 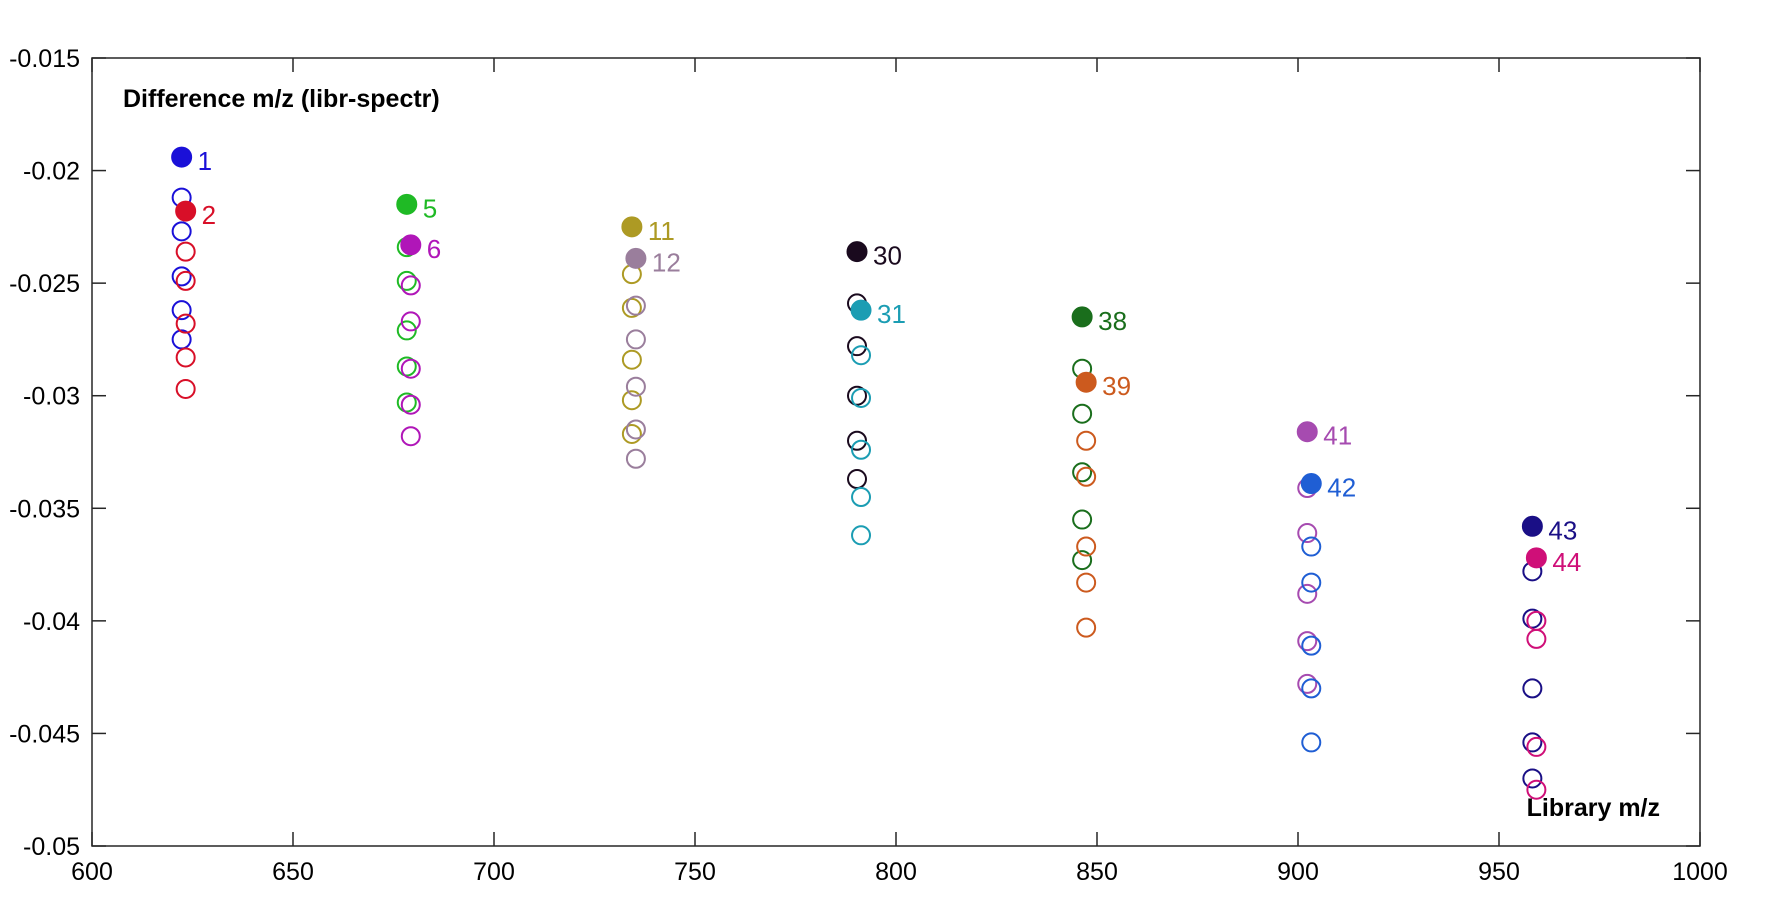 What do you see at coordinates (51, 622) in the screenshot?
I see `y-tick-label: -0.04` at bounding box center [51, 622].